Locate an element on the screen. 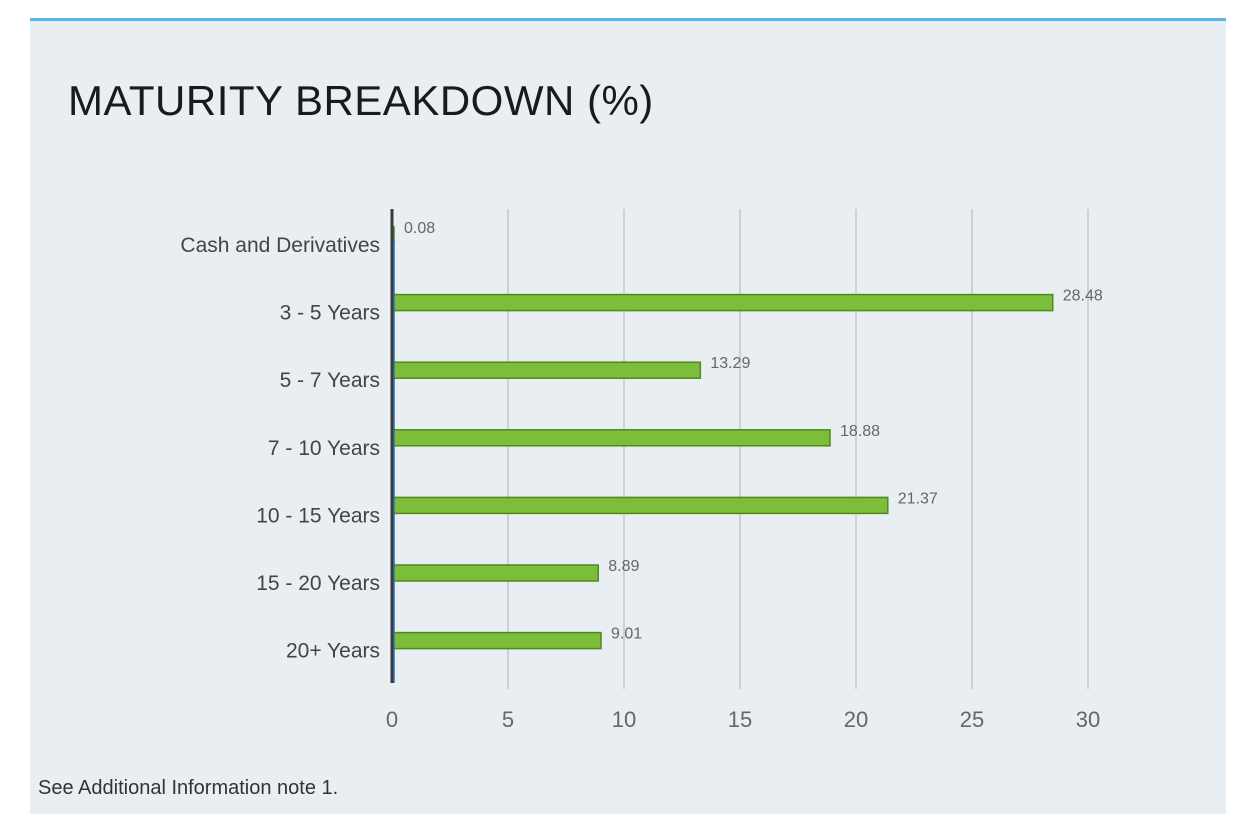 This screenshot has width=1244, height=834. x-tick-label: 30 is located at coordinates (1088, 719).